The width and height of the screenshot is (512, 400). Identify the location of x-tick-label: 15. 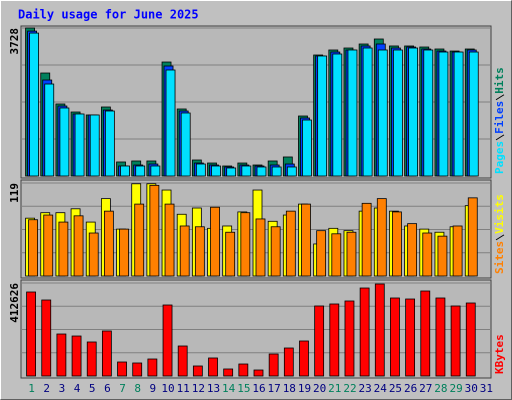
(243, 388).